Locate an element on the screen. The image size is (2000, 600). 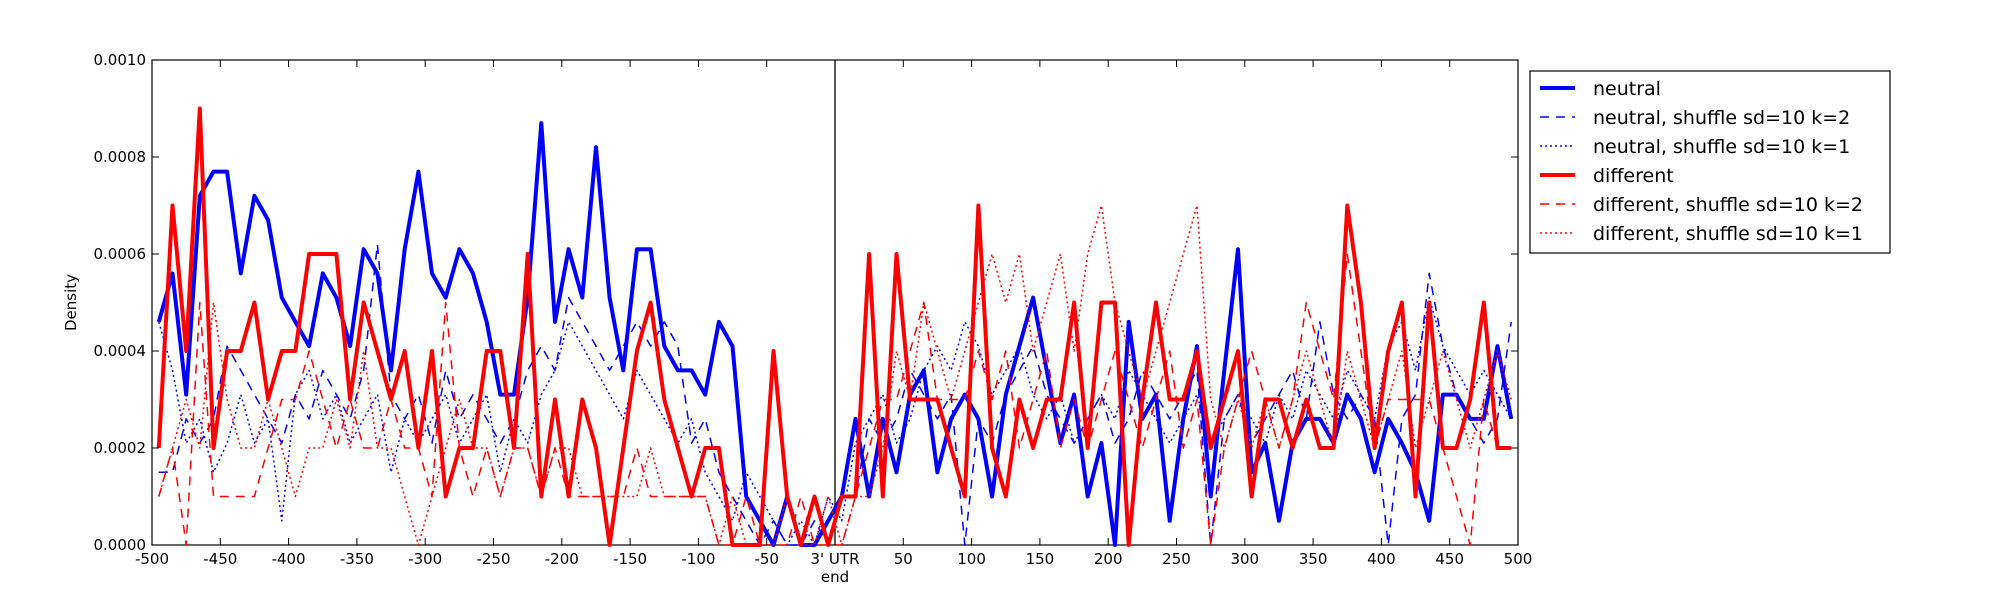
x-tick-label: 50 is located at coordinates (903, 559).